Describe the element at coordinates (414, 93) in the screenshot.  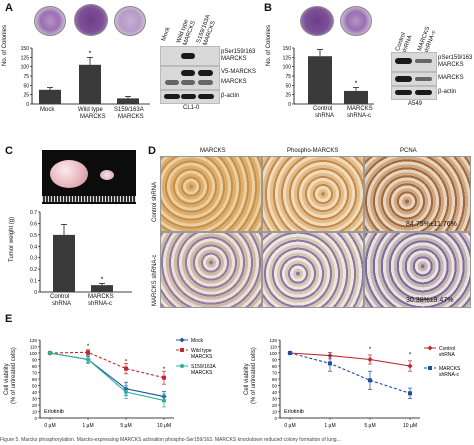
I see `blot-b-row-actin` at that location.